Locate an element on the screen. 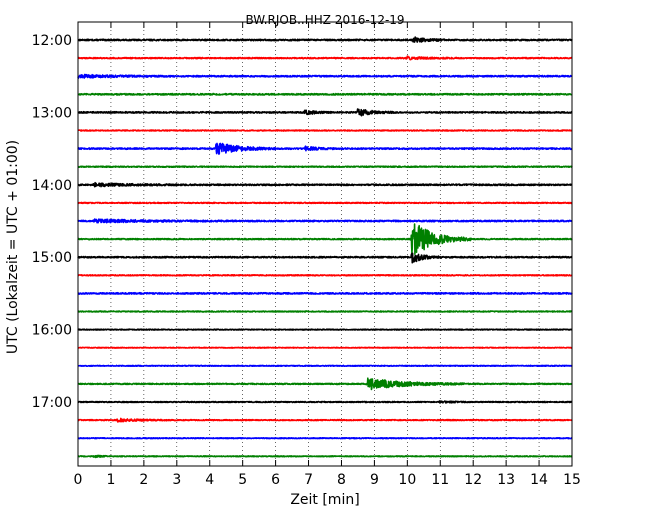 This screenshot has width=650, height=520. x-tick-label: 13 is located at coordinates (506, 480).